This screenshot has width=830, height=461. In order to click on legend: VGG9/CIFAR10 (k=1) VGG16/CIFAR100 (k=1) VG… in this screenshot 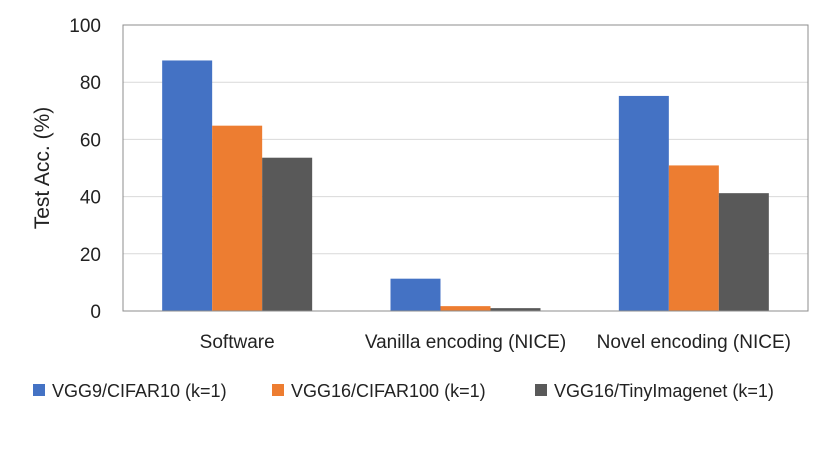, I will do `click(403, 391)`.